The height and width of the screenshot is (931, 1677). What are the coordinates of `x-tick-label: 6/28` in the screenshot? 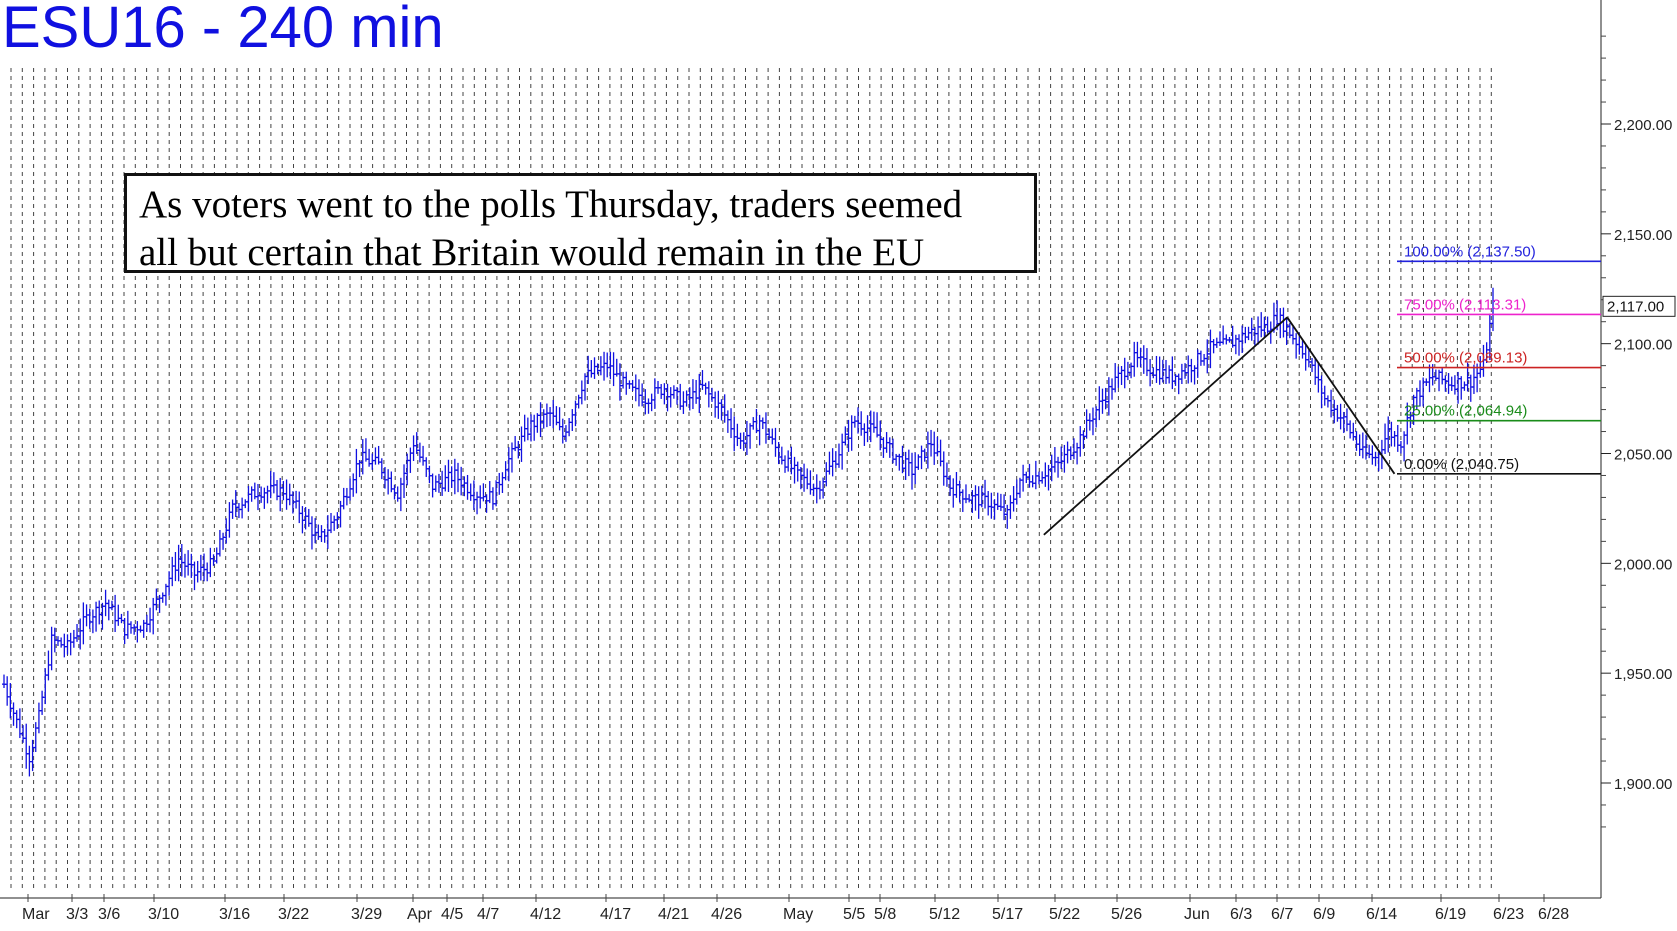 It's located at (1553, 914).